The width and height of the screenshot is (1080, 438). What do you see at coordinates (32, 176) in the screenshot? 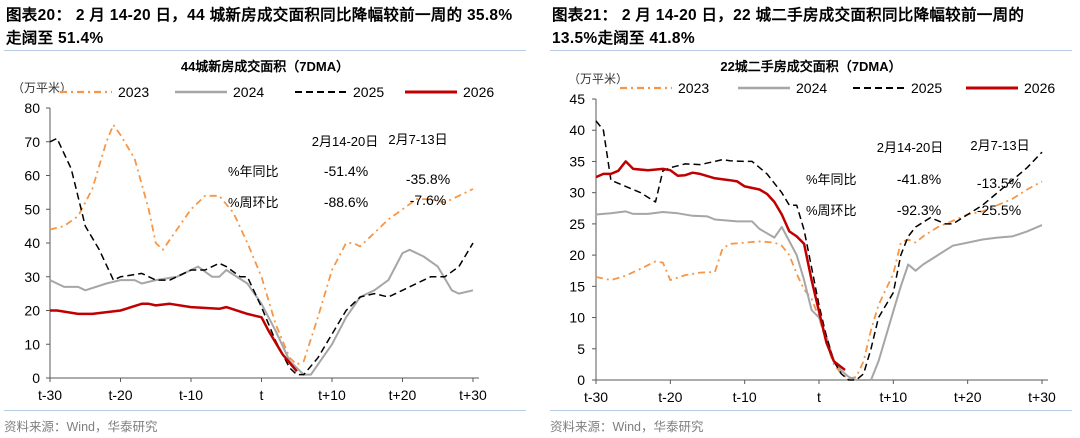
I see `y-tick-label: 60` at bounding box center [32, 176].